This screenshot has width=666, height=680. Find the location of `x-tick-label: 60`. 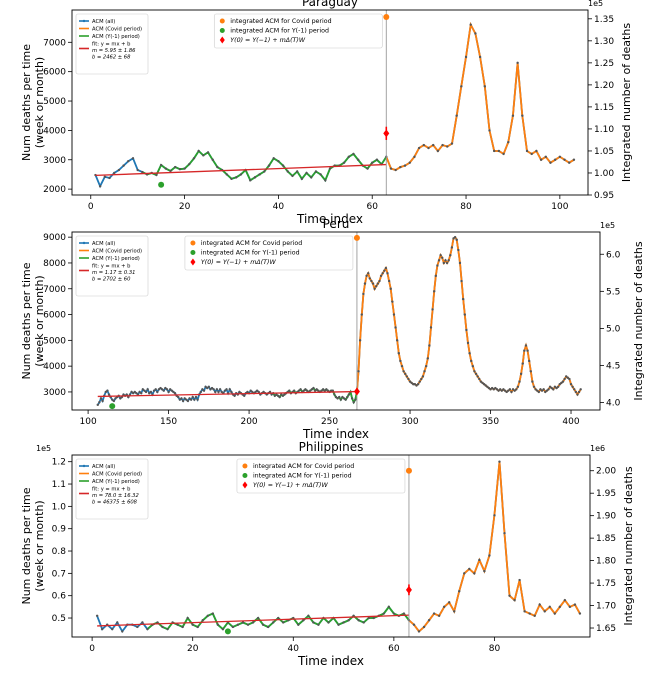

x-tick-label: 60 is located at coordinates (372, 207).